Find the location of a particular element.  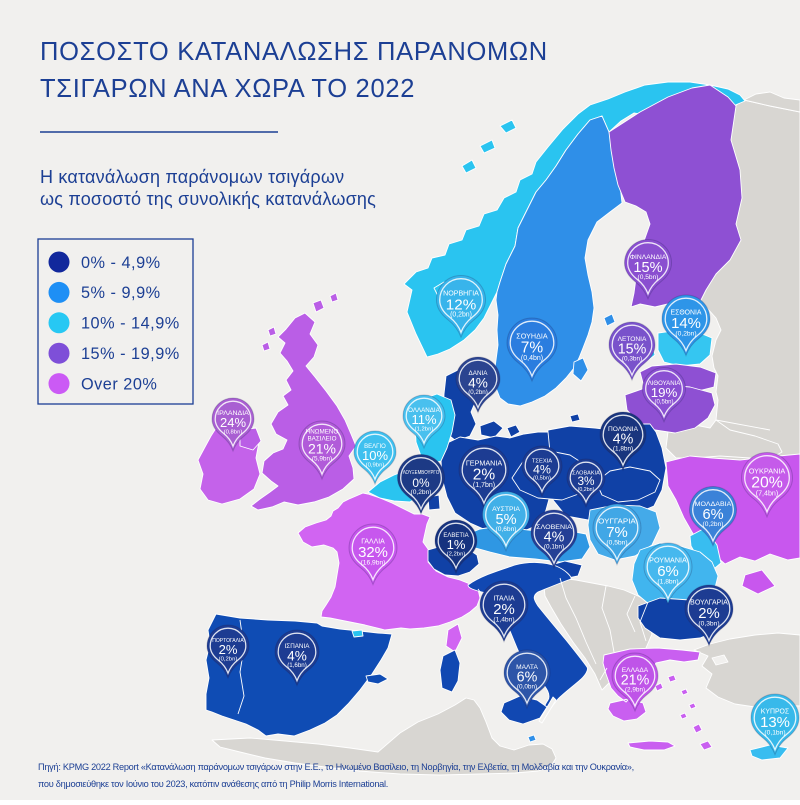

svg-text: 12% is located at coordinates (461, 304).